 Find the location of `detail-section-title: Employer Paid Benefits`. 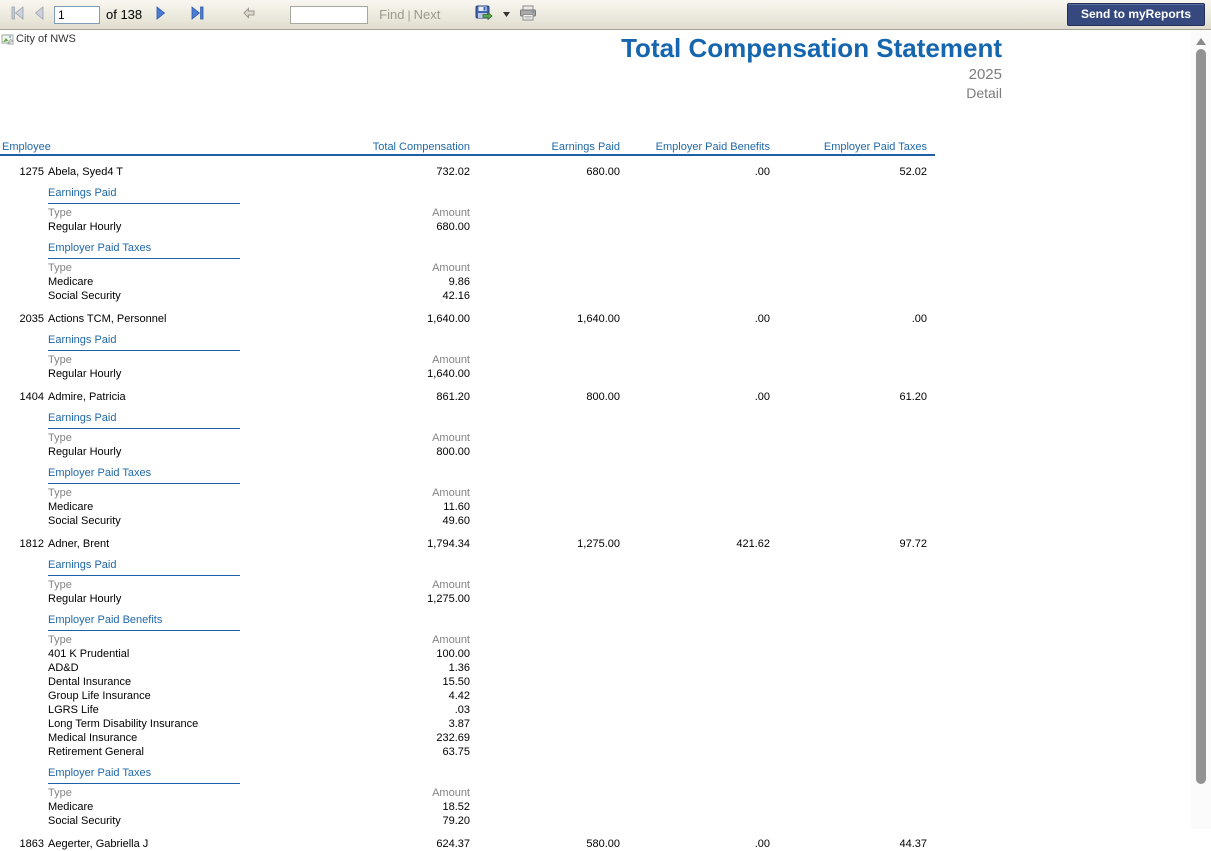

detail-section-title: Employer Paid Benefits is located at coordinates (144, 622).